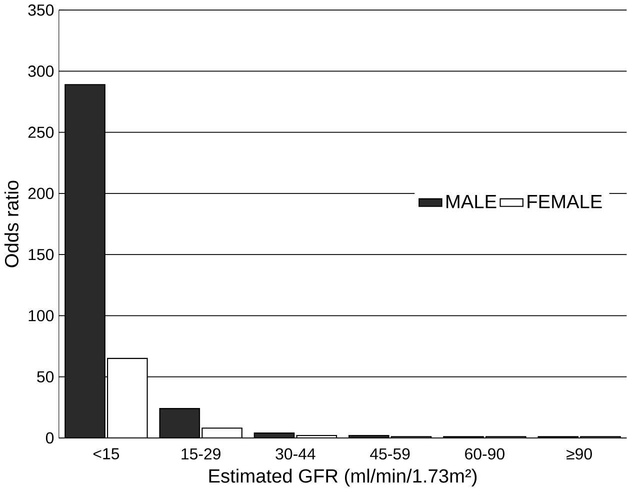  I want to click on y-tick-label: 100, so click(41, 316).